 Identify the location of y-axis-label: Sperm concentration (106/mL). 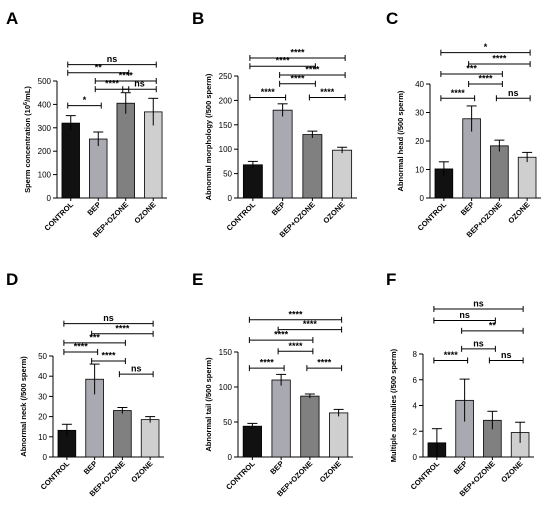
(27, 139).